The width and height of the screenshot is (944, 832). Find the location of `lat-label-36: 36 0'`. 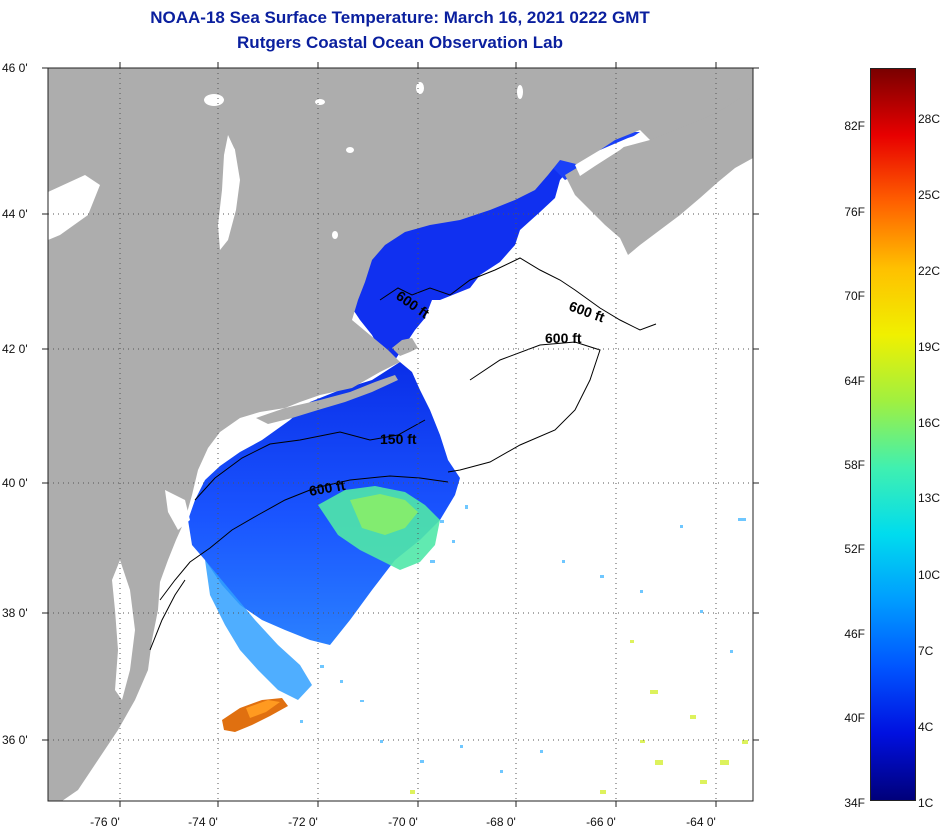

lat-label-36: 36 0' is located at coordinates (15, 740).